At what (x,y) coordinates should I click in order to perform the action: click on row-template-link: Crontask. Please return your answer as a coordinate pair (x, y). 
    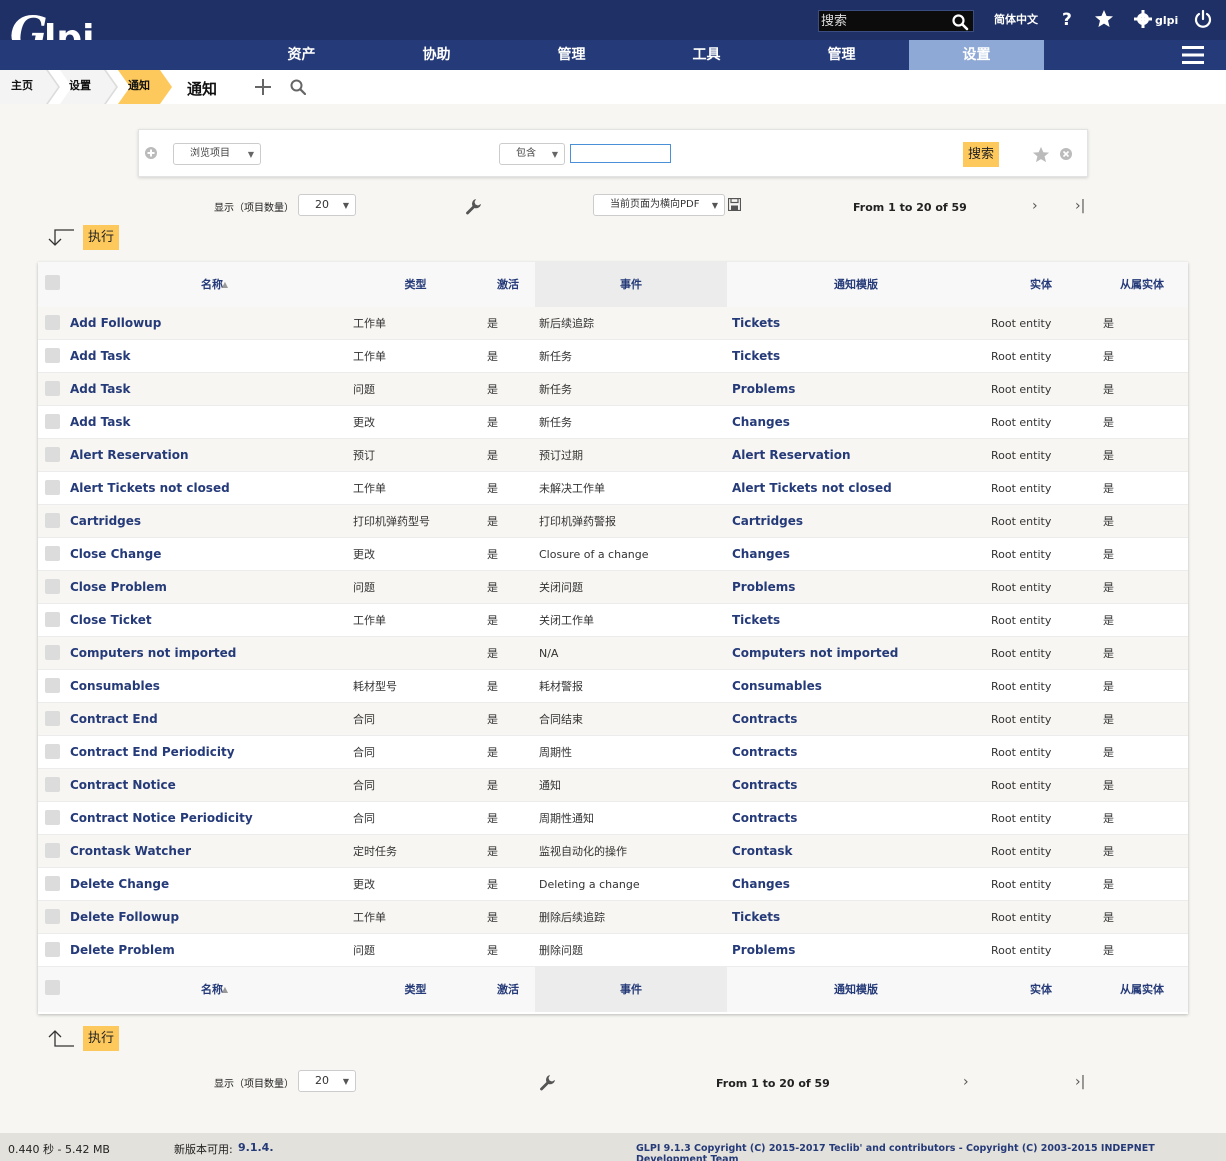
    Looking at the image, I should click on (762, 851).